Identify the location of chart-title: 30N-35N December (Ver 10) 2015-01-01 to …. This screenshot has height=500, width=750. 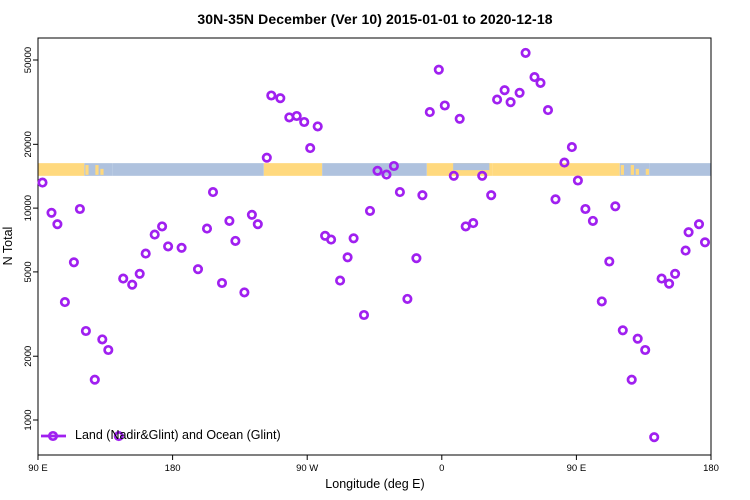
(375, 19).